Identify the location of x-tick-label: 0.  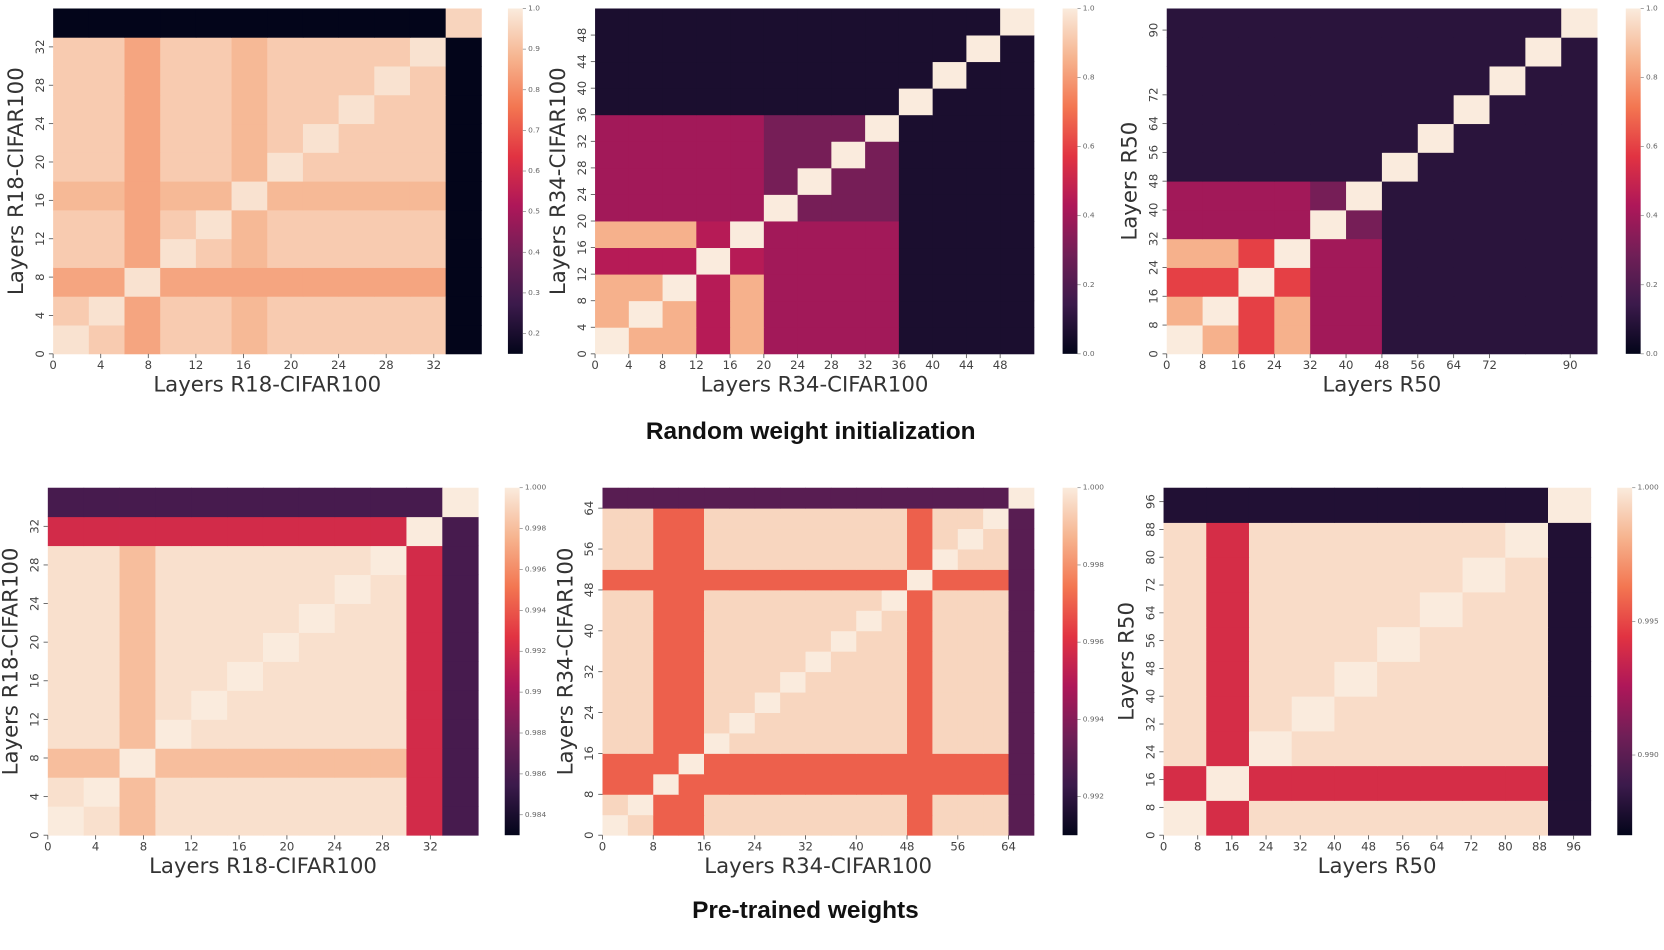
(602, 846).